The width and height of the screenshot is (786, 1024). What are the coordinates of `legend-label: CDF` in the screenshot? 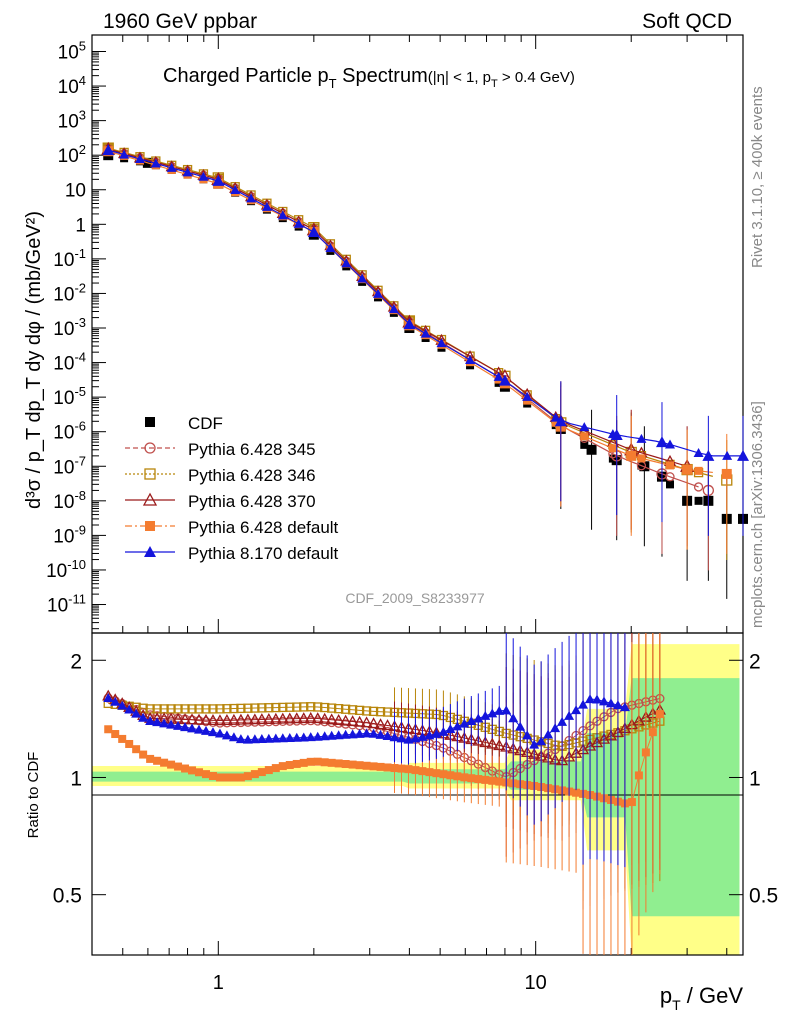 It's located at (205, 423).